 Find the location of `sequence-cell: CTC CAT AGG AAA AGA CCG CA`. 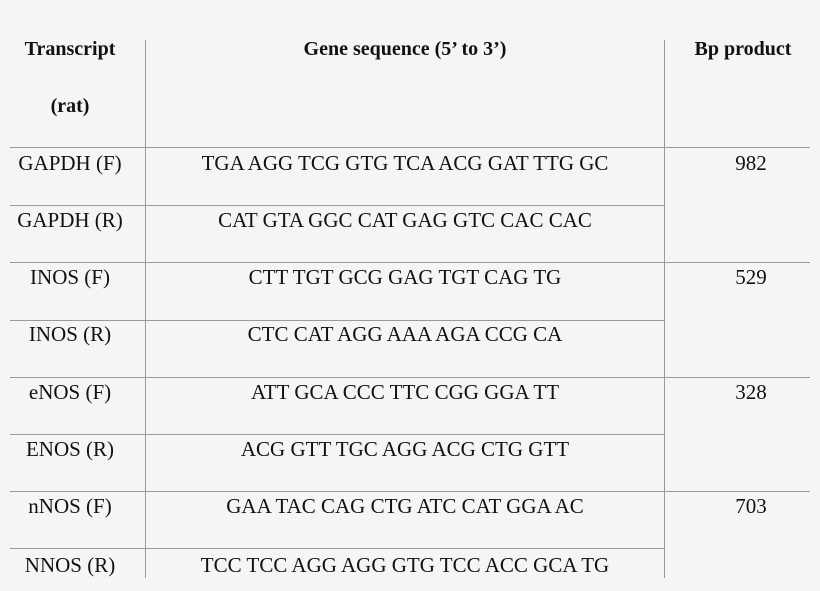

sequence-cell: CTC CAT AGG AAA AGA CCG CA is located at coordinates (405, 334).